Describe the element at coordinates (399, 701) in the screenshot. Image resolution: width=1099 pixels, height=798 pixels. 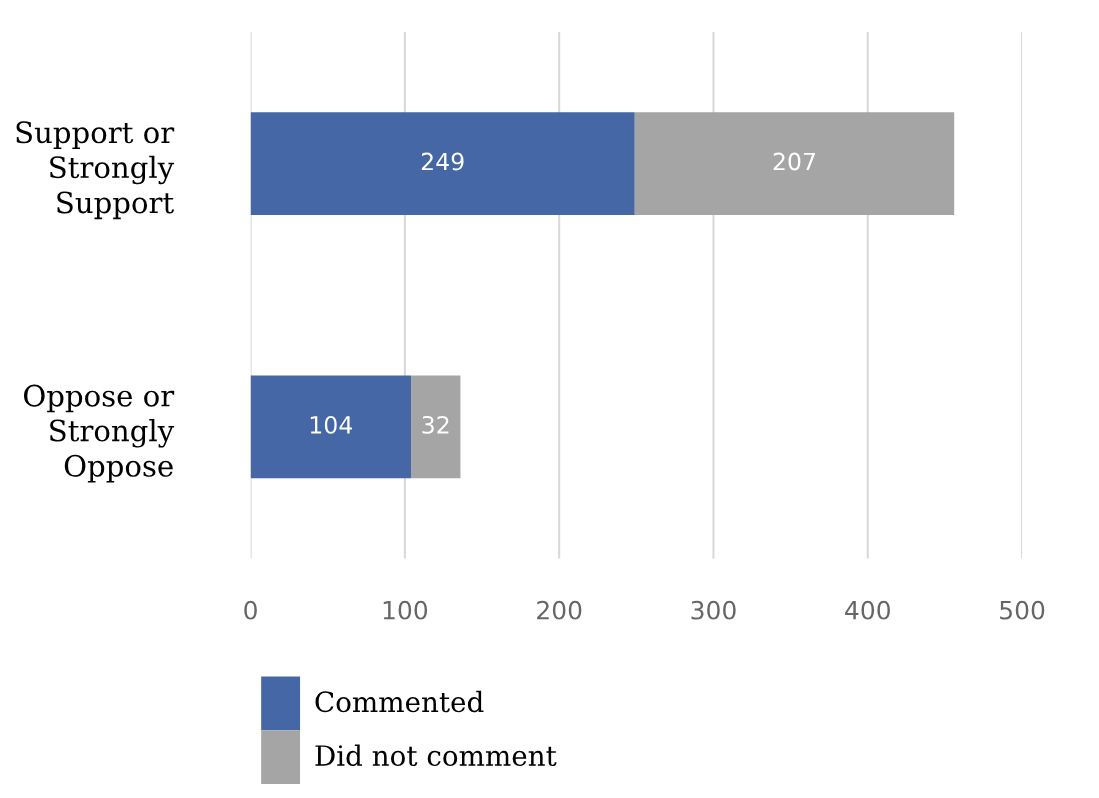
I see `legend-label: Commented` at that location.